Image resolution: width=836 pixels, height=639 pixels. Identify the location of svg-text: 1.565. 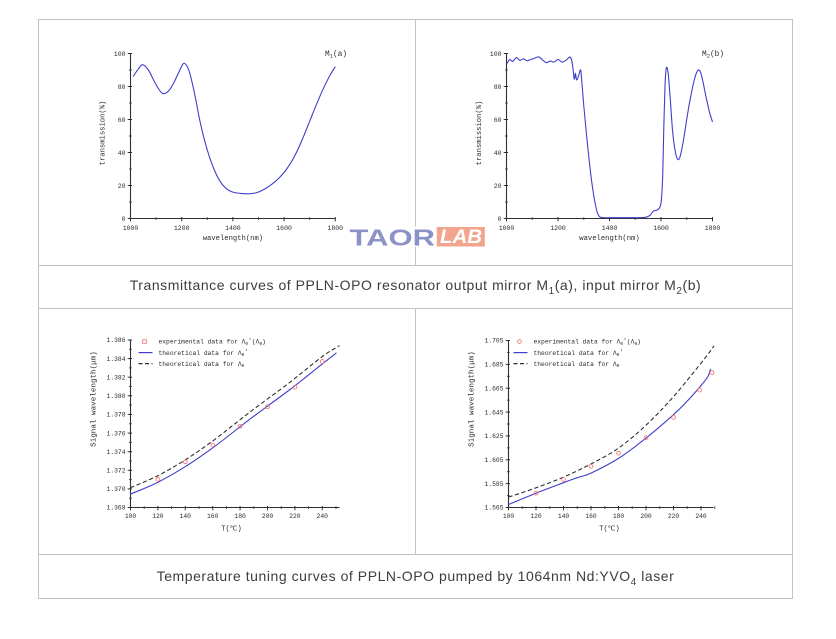
(494, 508).